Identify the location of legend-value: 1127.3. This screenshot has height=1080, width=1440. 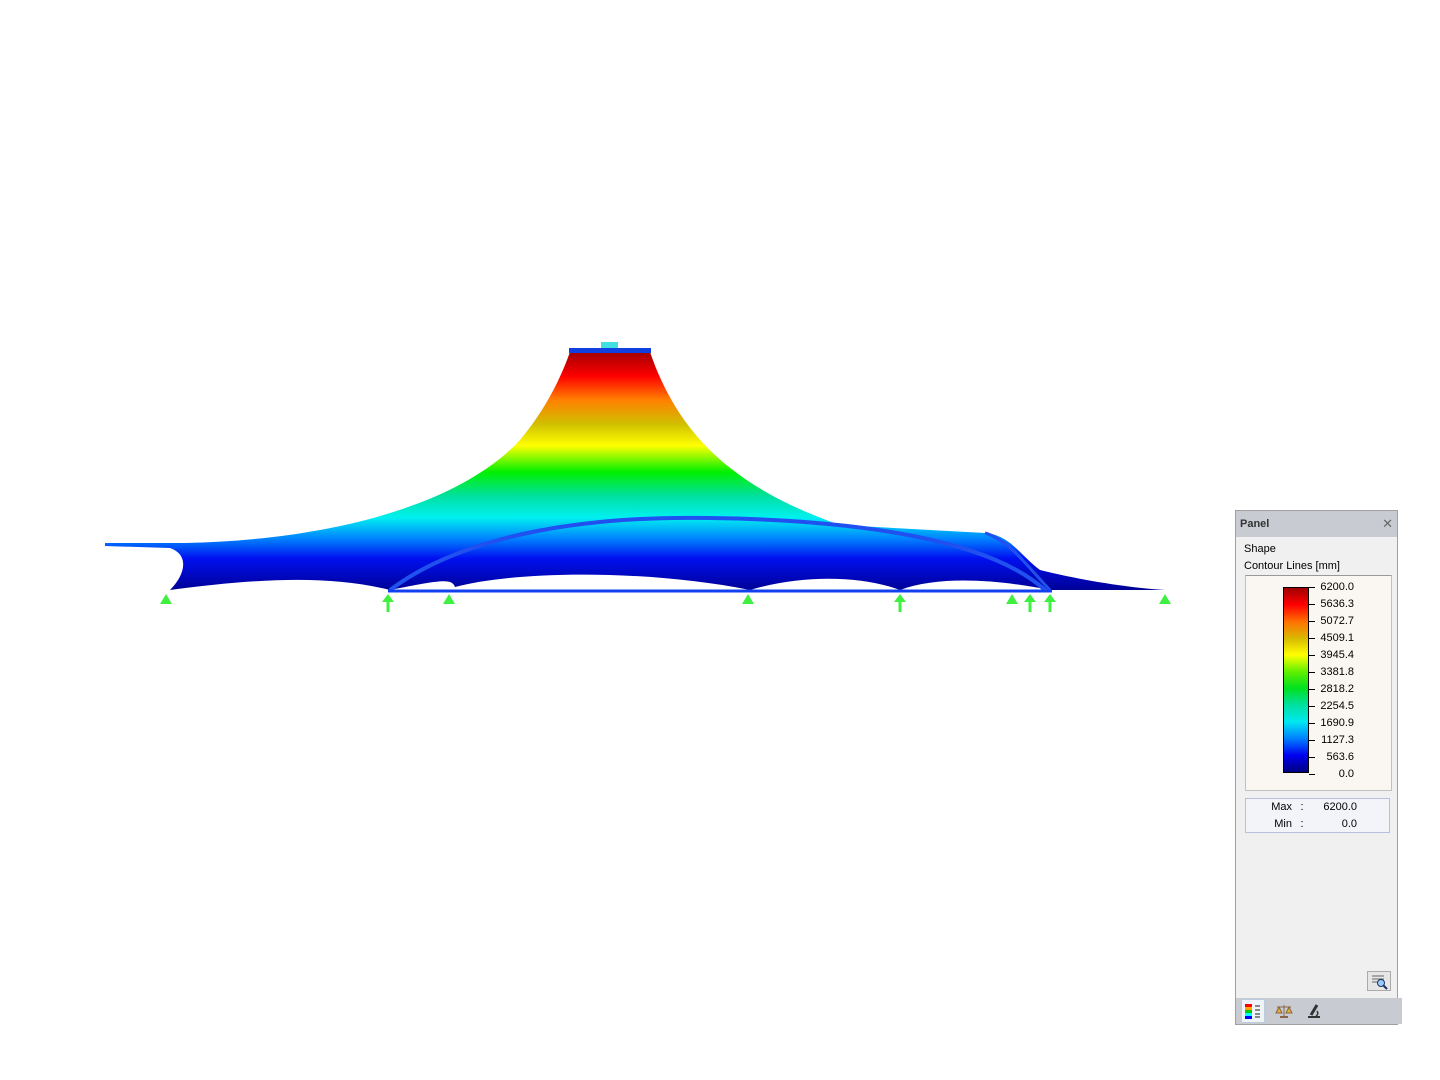
(1337, 740).